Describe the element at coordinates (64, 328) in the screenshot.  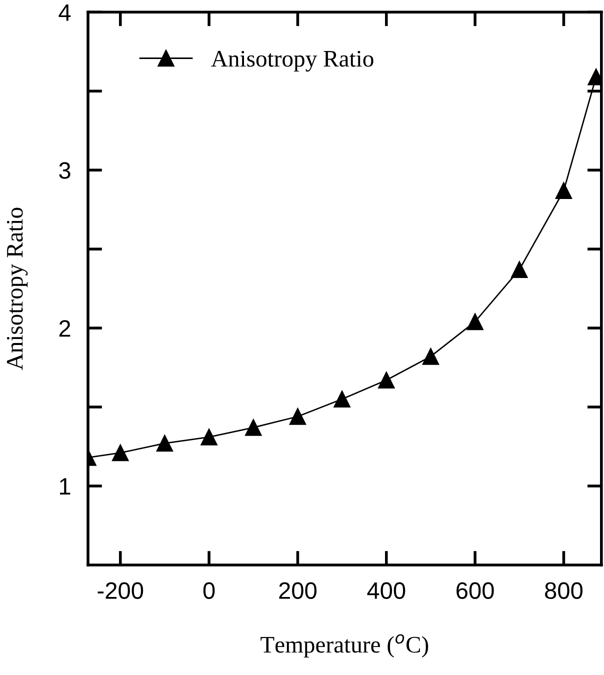
I see `y-tick-label: 2` at that location.